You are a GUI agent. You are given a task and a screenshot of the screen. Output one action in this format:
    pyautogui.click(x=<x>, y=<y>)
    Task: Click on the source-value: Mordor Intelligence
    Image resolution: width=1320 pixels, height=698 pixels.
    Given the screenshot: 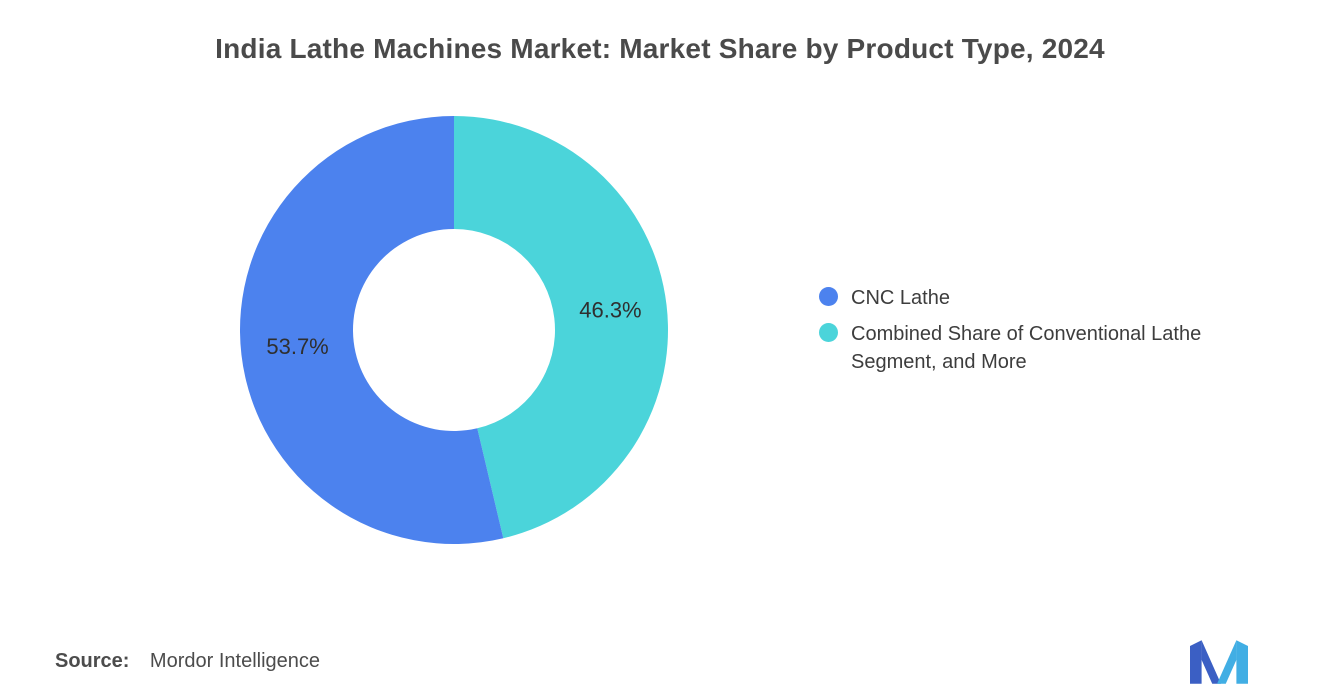 What is the action you would take?
    pyautogui.click(x=235, y=661)
    